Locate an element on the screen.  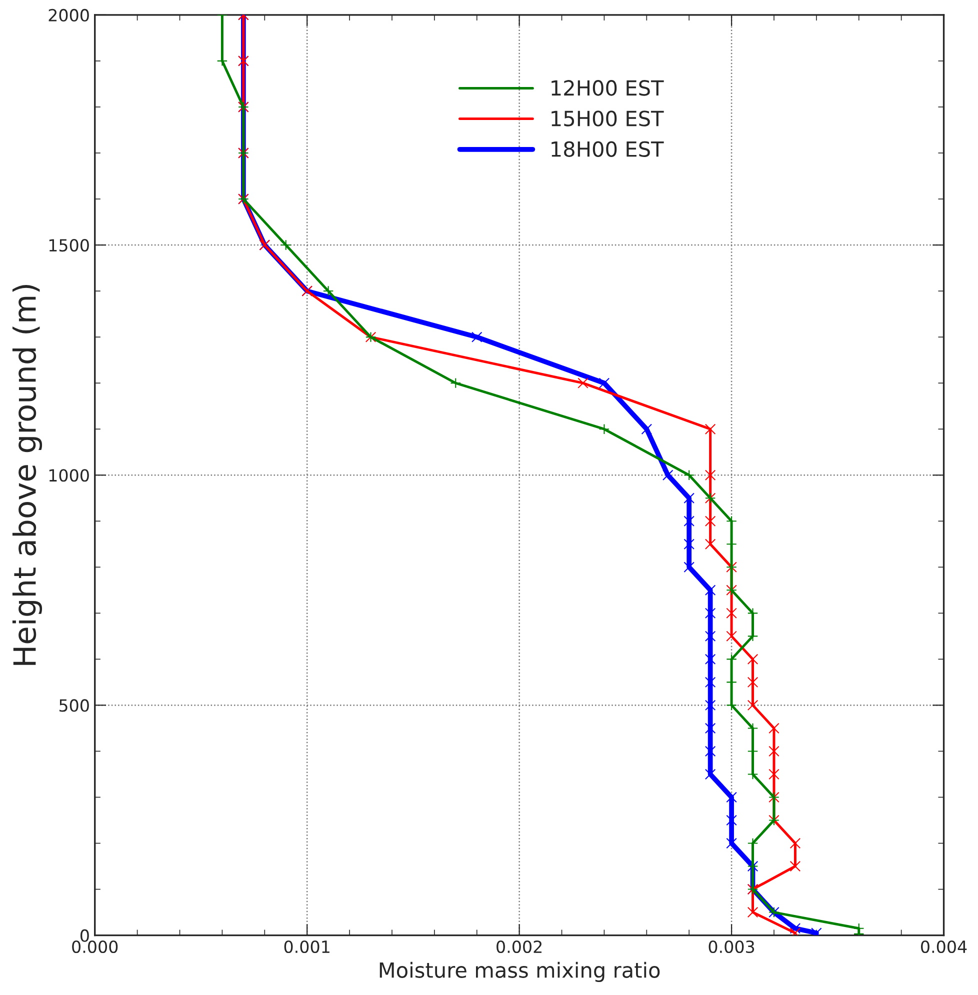
x-tick-label: 0.003 is located at coordinates (731, 947).